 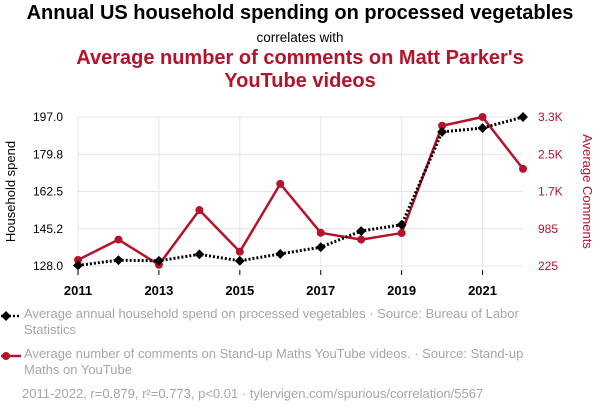 What do you see at coordinates (10, 191) in the screenshot?
I see `y-axis-title-left: Household spend` at bounding box center [10, 191].